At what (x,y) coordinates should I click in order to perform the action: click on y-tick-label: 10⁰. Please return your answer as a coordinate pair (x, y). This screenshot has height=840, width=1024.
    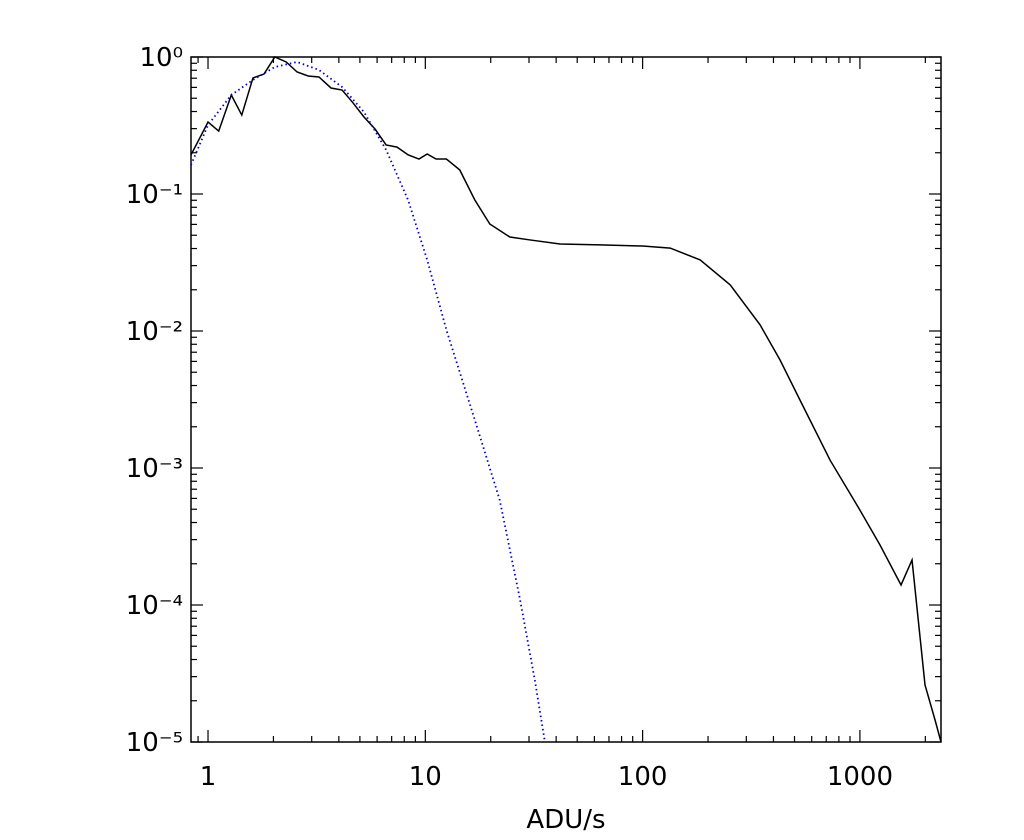
    Looking at the image, I should click on (161, 58).